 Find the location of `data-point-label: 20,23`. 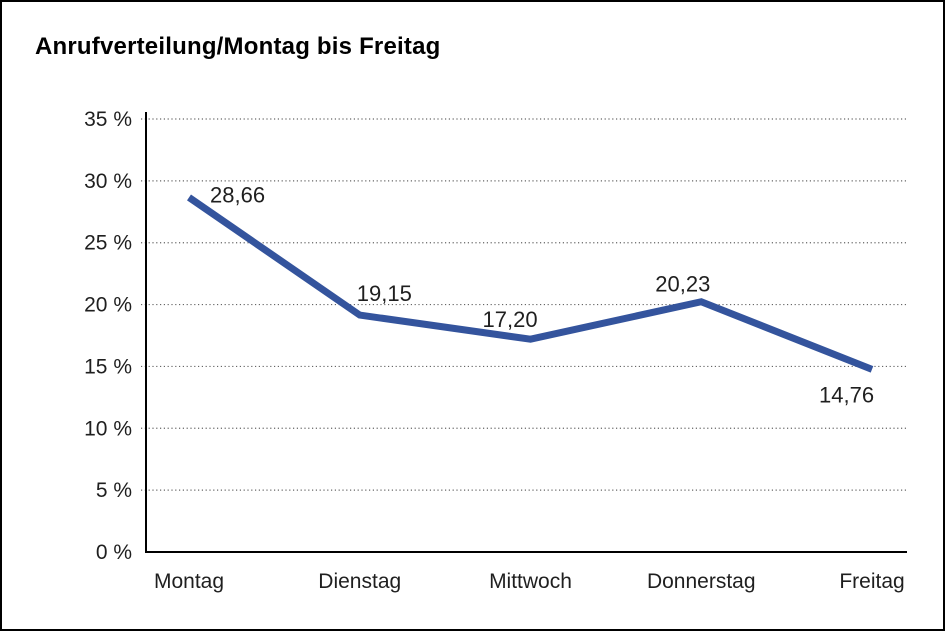

data-point-label: 20,23 is located at coordinates (682, 284).